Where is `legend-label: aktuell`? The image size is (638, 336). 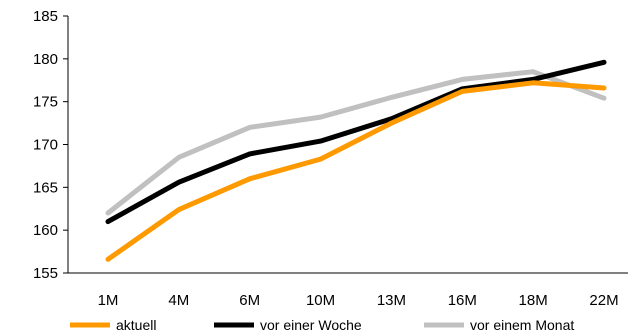
legend-label: aktuell is located at coordinates (136, 325).